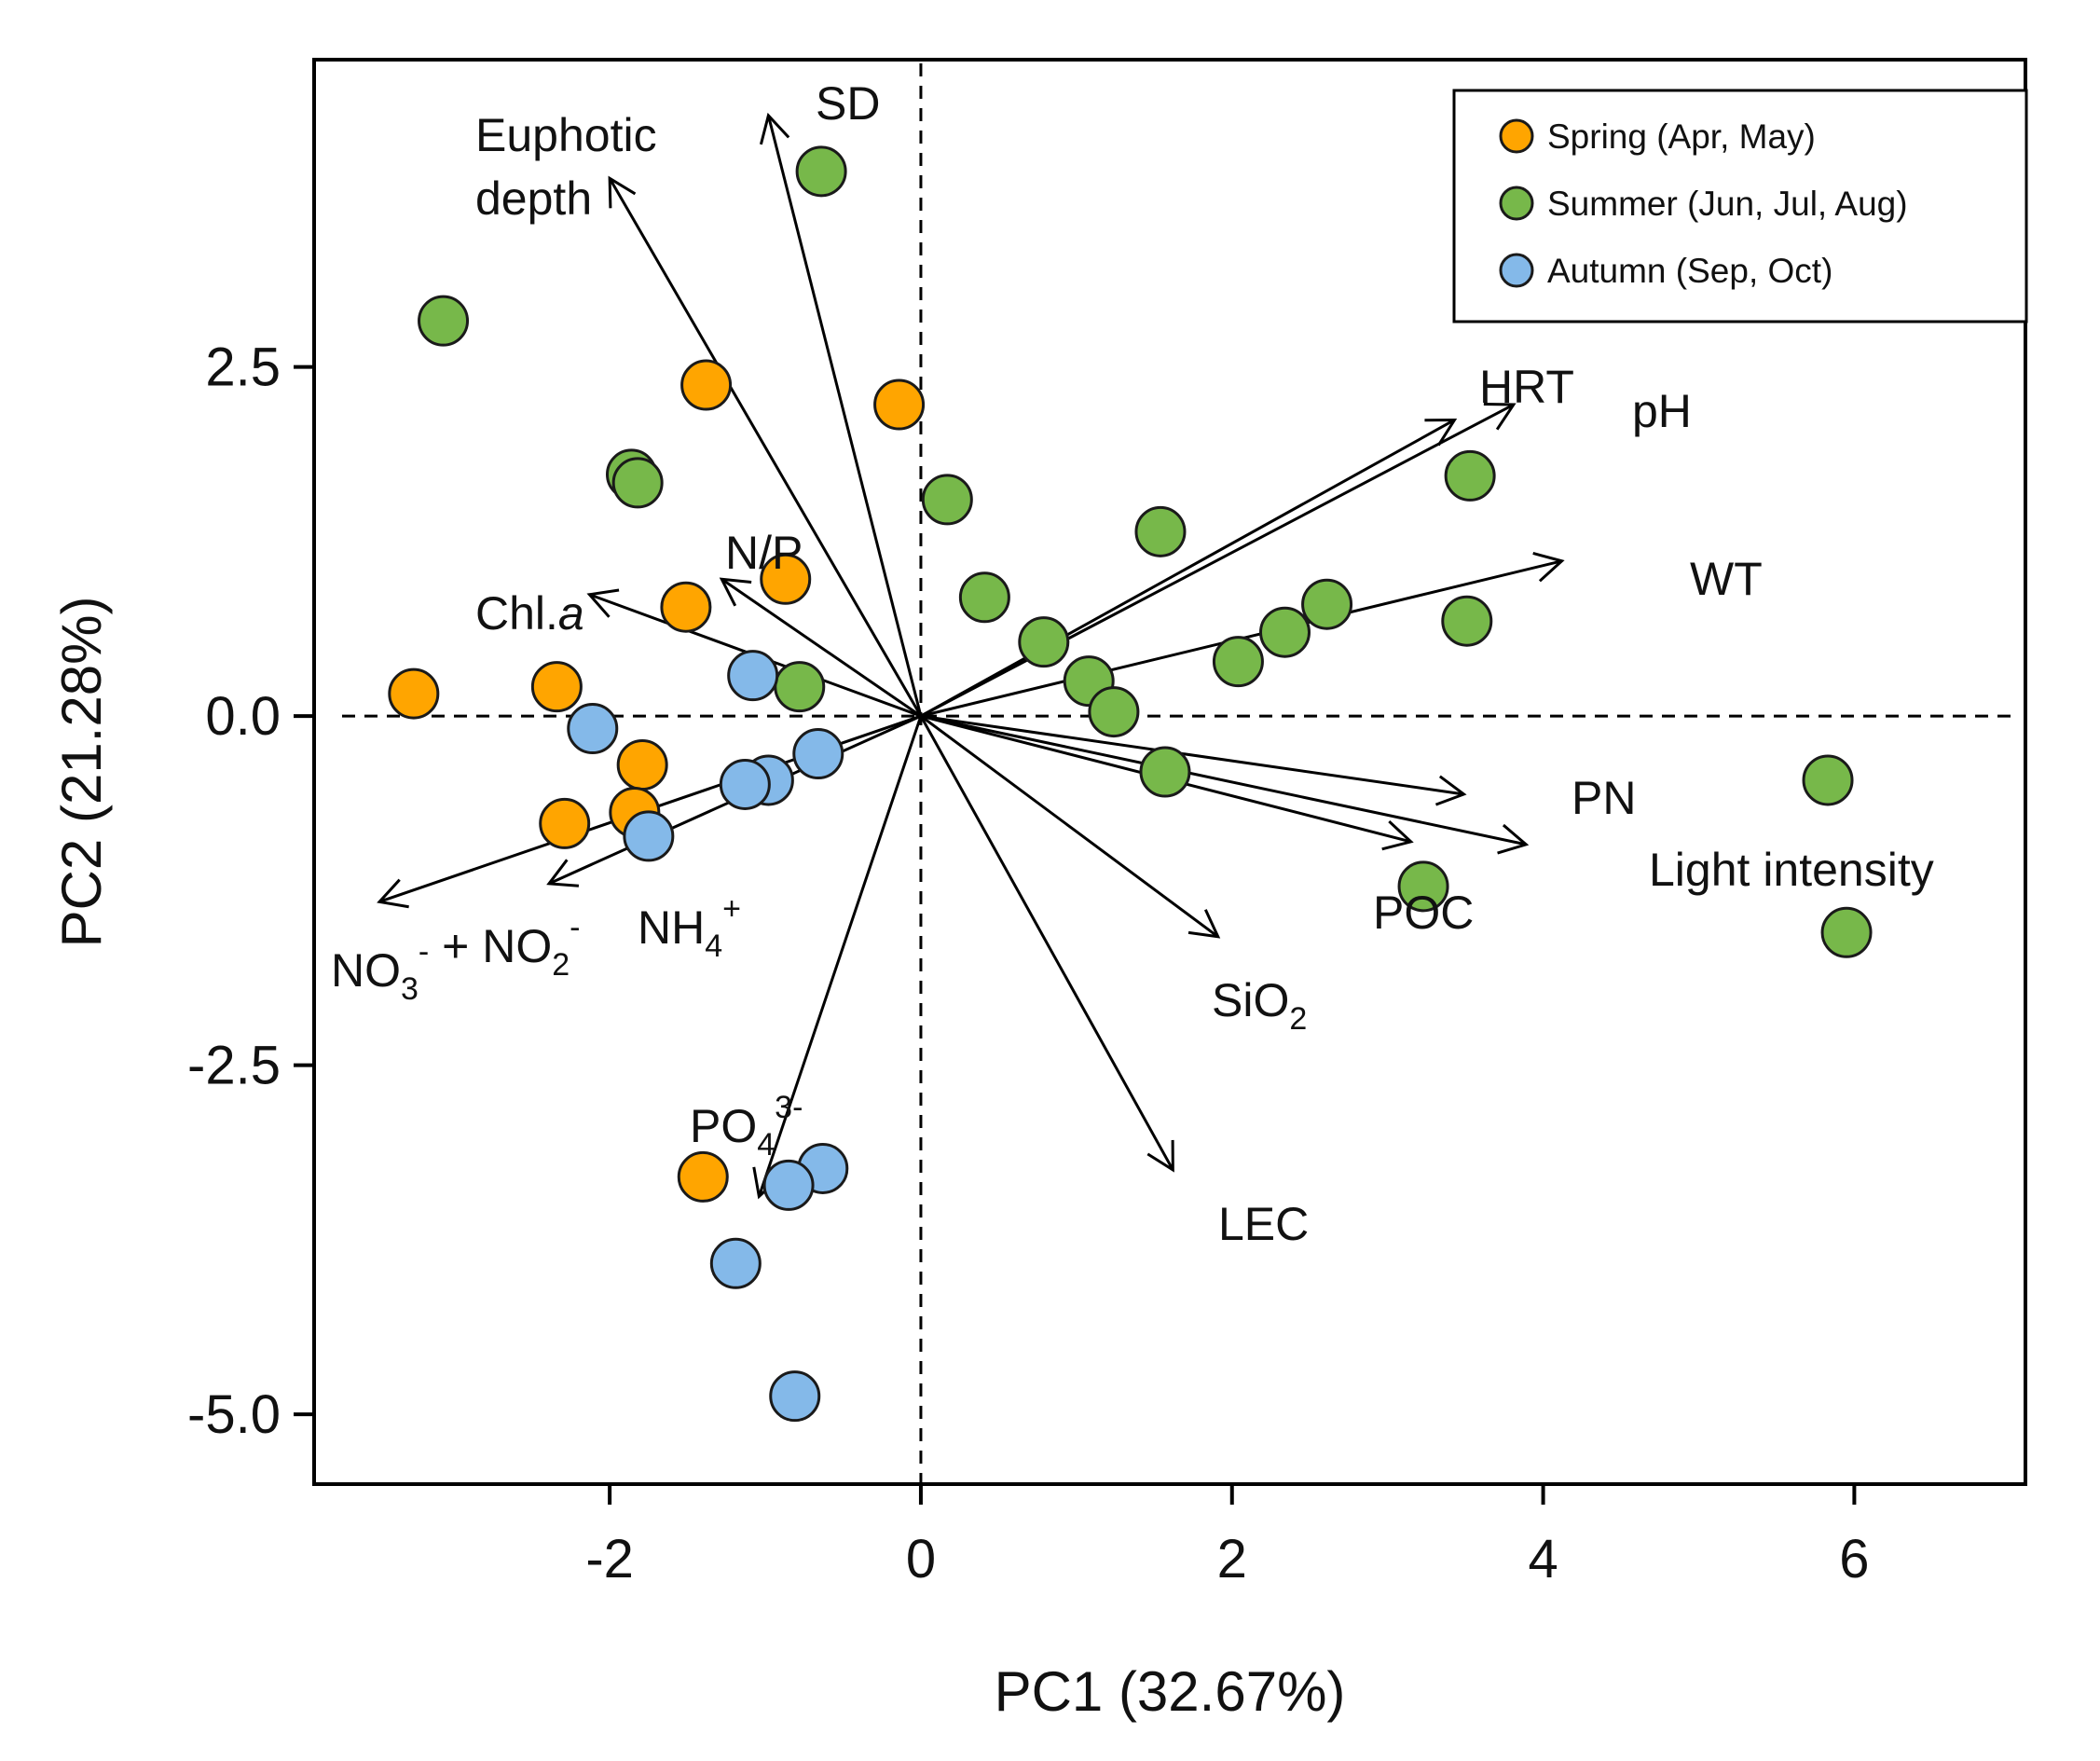  What do you see at coordinates (746, 1126) in the screenshot?
I see `loading-label-po4: PO43-` at bounding box center [746, 1126].